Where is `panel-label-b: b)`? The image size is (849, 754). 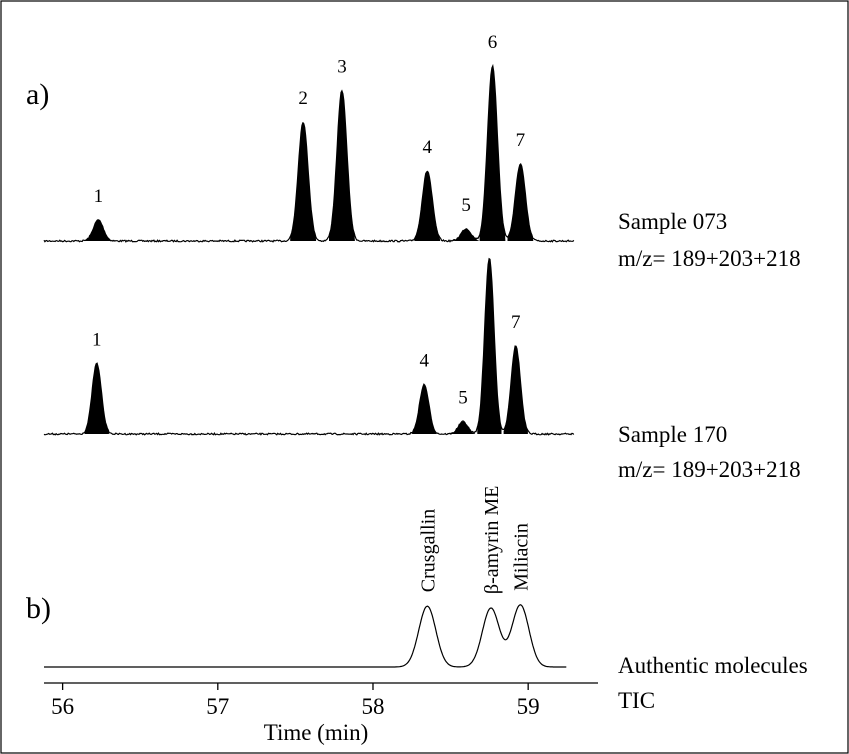 panel-label-b: b) is located at coordinates (38, 608).